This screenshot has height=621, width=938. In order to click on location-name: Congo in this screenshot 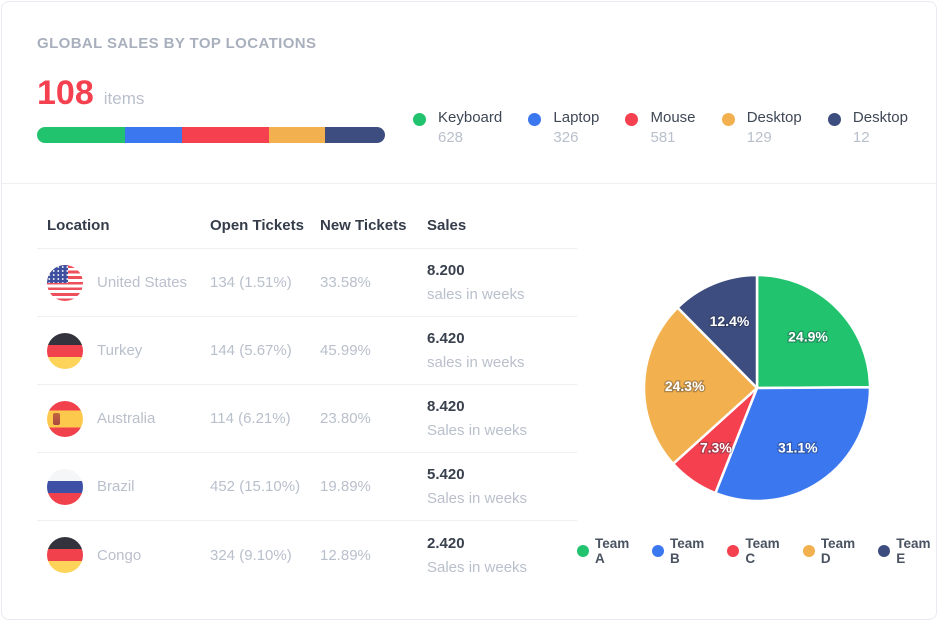, I will do `click(119, 555)`.